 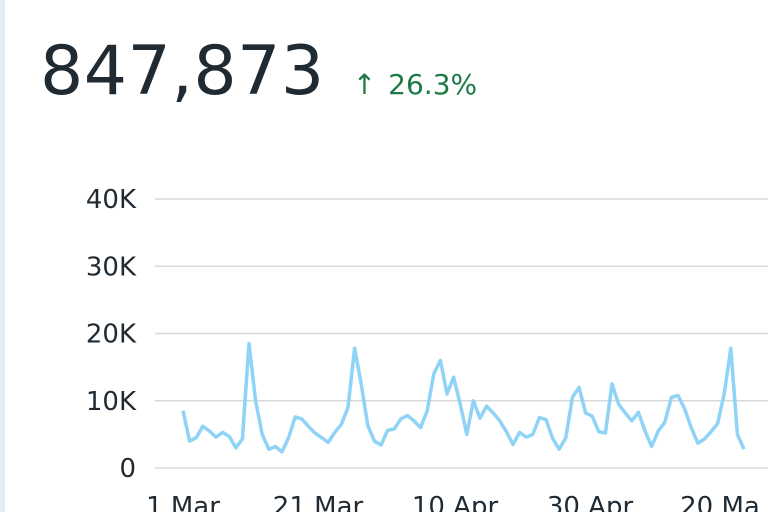 What do you see at coordinates (182, 71) in the screenshot?
I see `metric-total-value: 847,873` at bounding box center [182, 71].